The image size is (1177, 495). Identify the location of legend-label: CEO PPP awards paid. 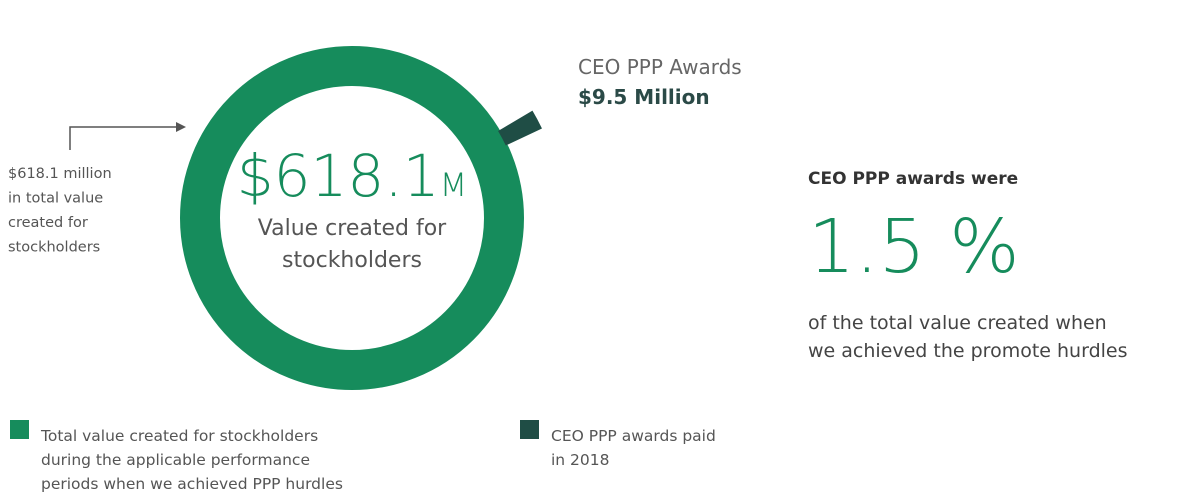
(633, 436).